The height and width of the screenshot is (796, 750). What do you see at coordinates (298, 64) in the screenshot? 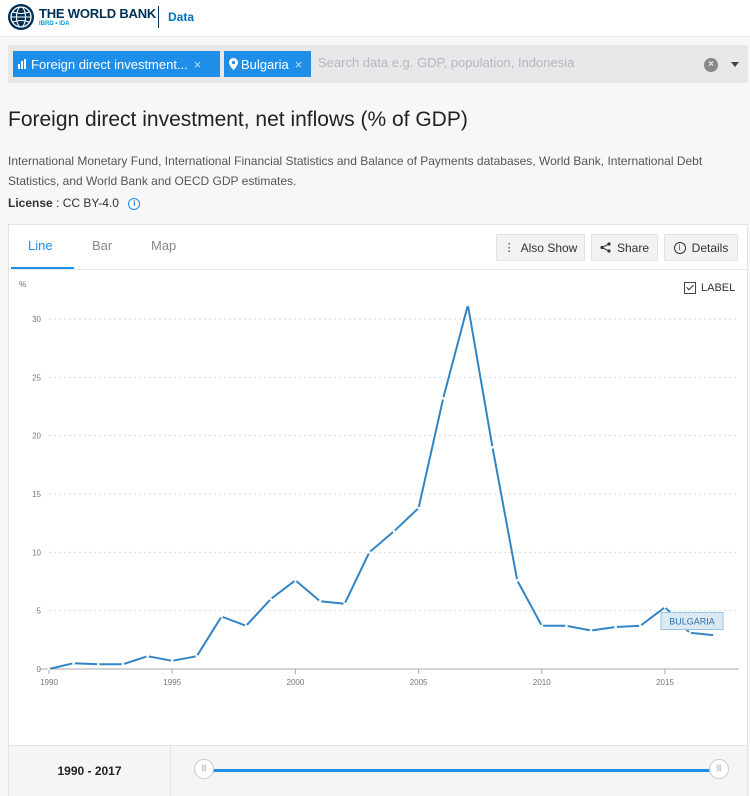
I see `remove-country-icon: ×` at bounding box center [298, 64].